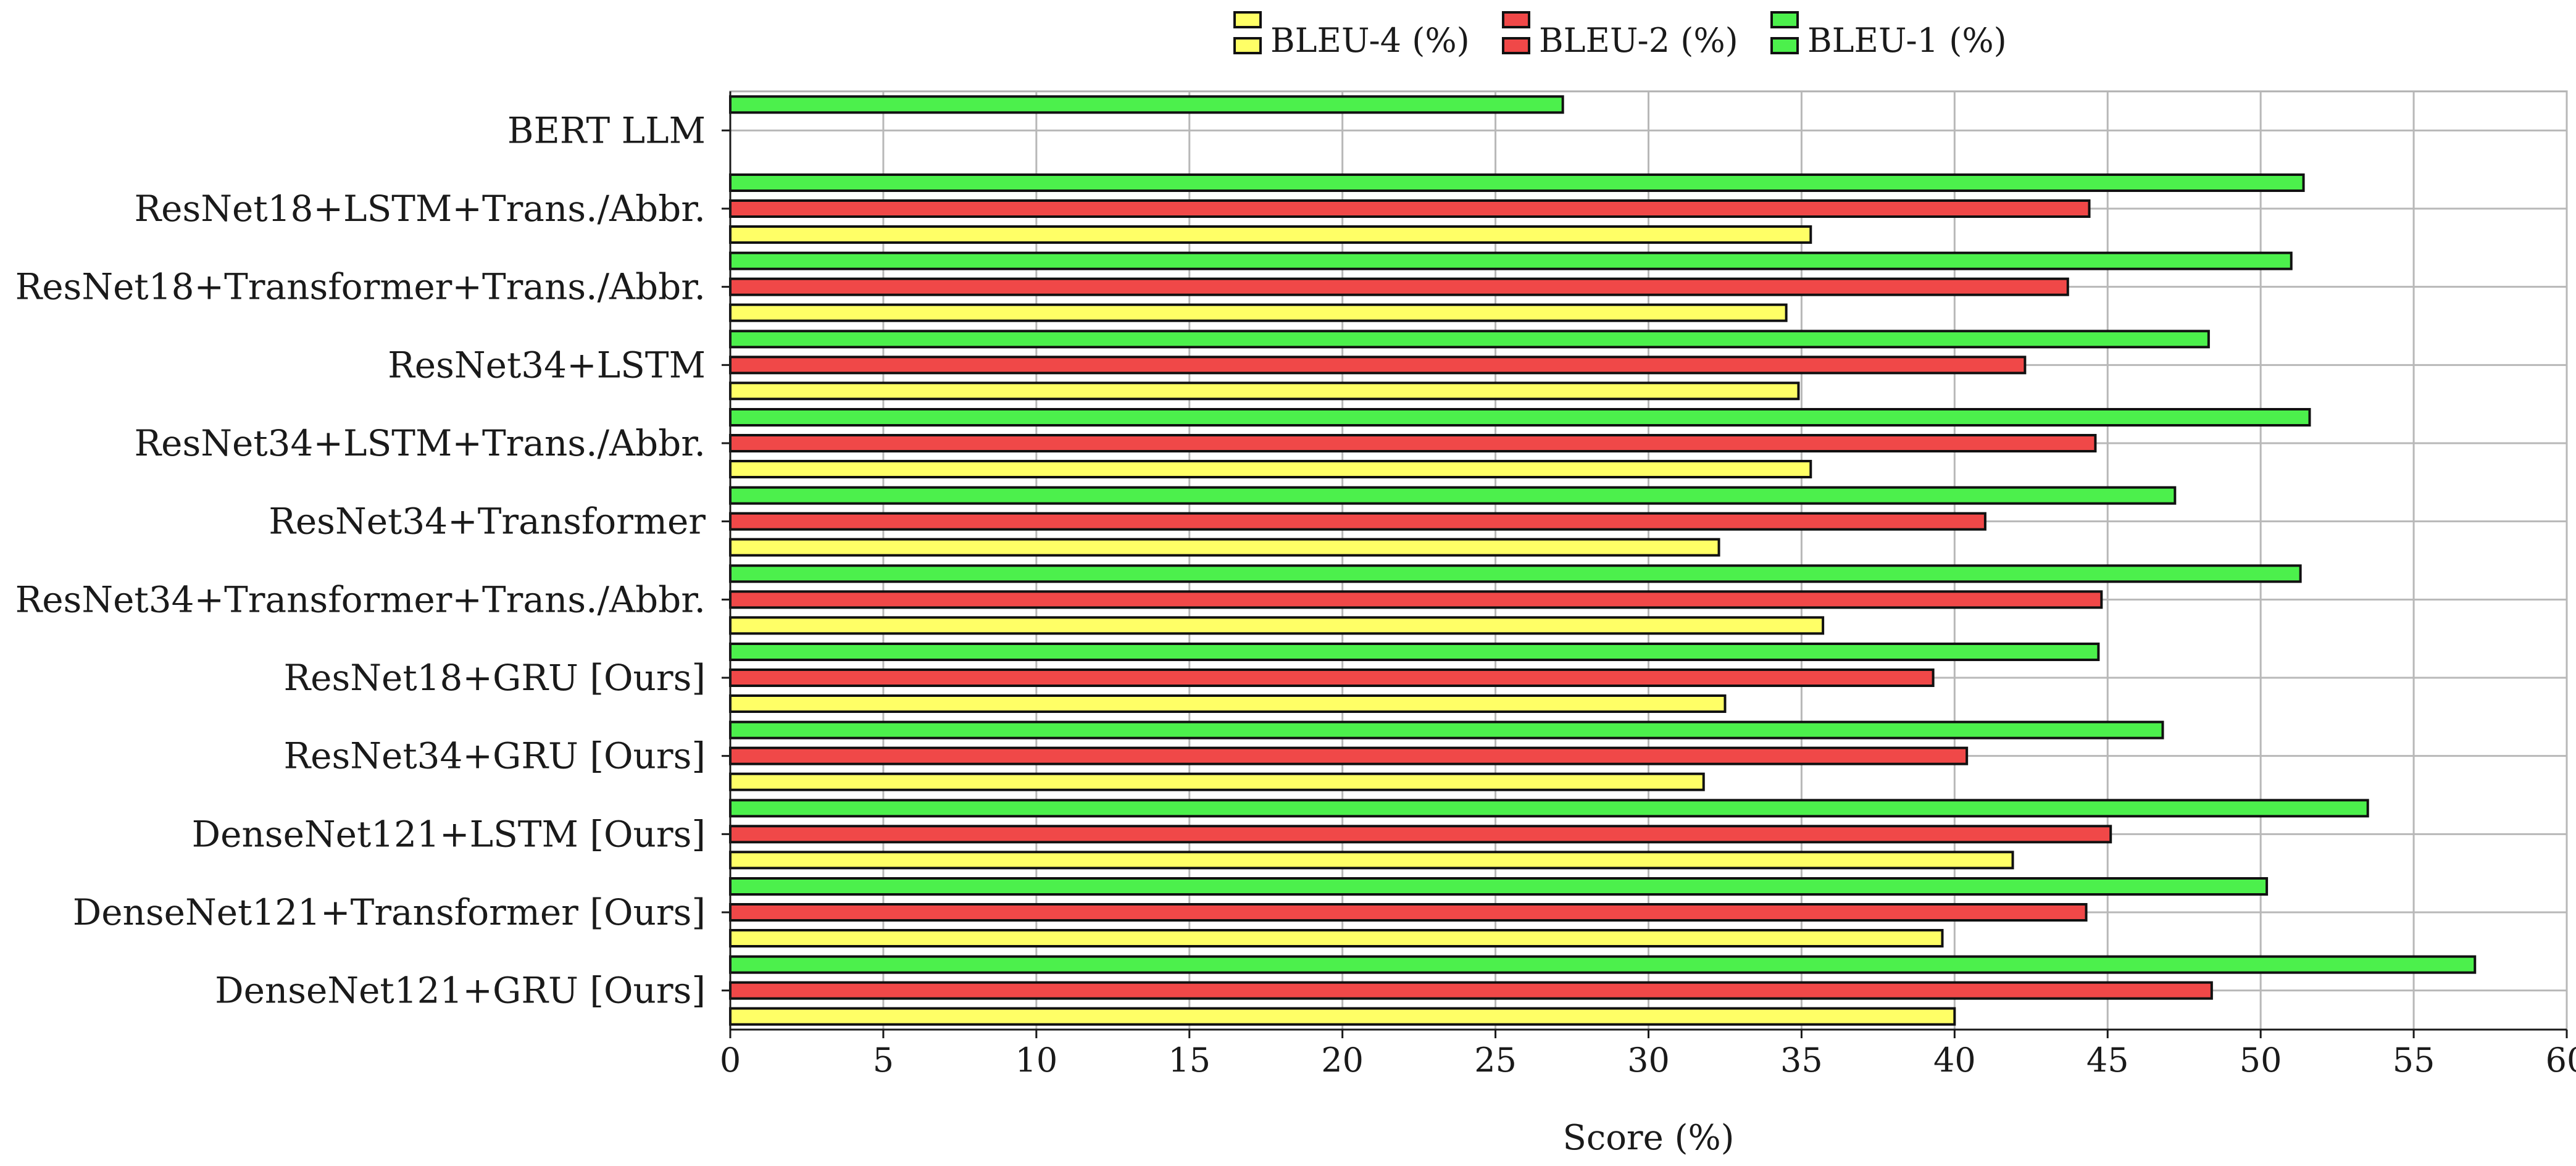 The height and width of the screenshot is (1166, 2576). What do you see at coordinates (2561, 1060) in the screenshot?
I see `x-tick-label: 60` at bounding box center [2561, 1060].